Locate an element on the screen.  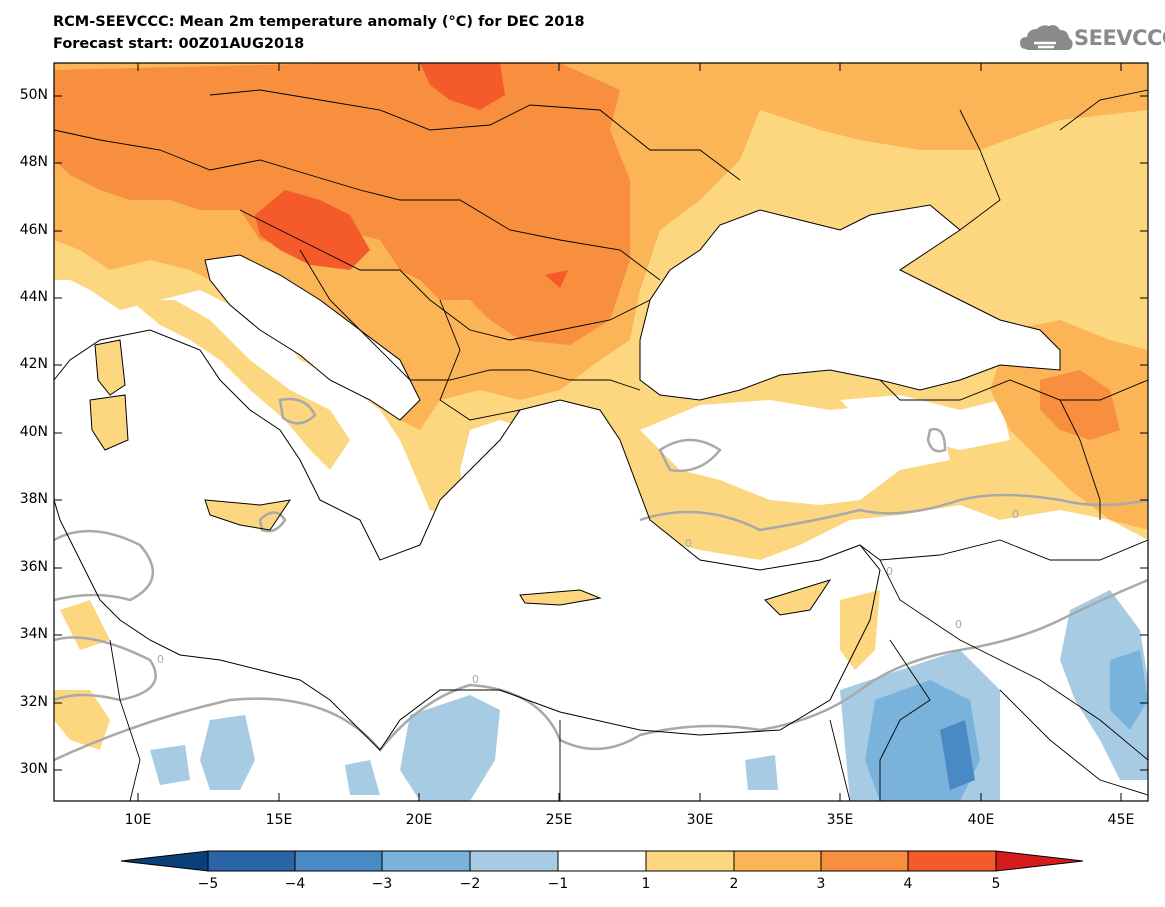
seevccc-logo: SEEVCCC is located at coordinates (1091, 38).